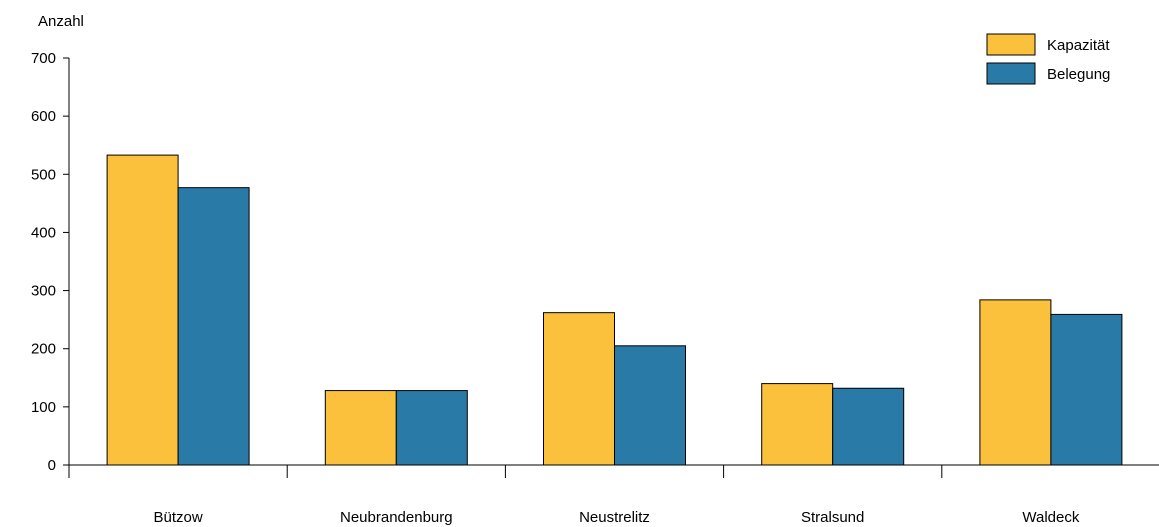  Describe the element at coordinates (1048, 59) in the screenshot. I see `legend: Kapazität Belegung` at that location.